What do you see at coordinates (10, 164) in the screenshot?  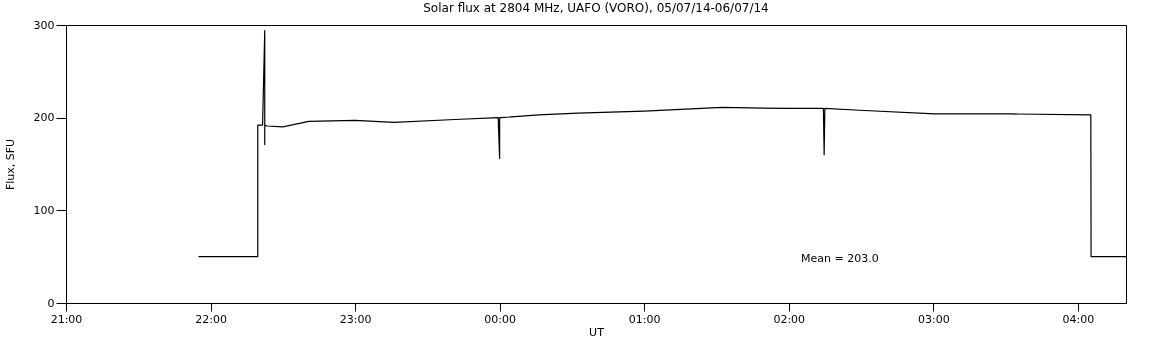 I see `y-axis-title: Flux, SFU` at bounding box center [10, 164].